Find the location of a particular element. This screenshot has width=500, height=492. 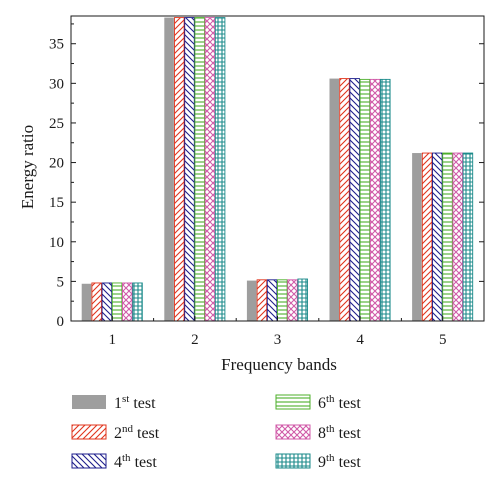

y-tick-label: 30 is located at coordinates (56, 84).